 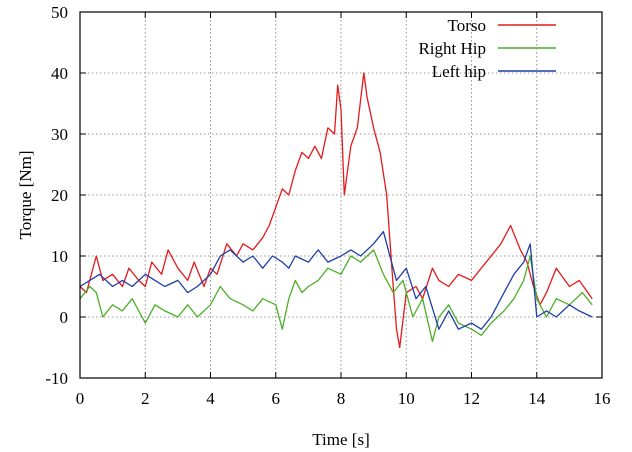 What do you see at coordinates (602, 398) in the screenshot?
I see `x-tick-label: 16` at bounding box center [602, 398].